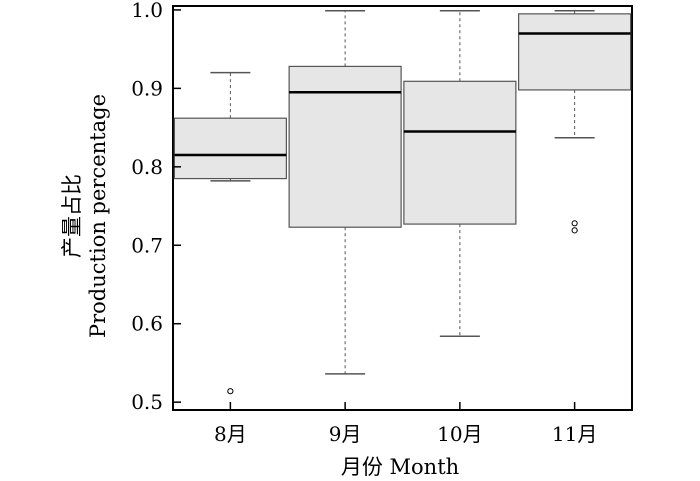 The image size is (700, 481). I want to click on x-tick-label: 8月, so click(230, 434).